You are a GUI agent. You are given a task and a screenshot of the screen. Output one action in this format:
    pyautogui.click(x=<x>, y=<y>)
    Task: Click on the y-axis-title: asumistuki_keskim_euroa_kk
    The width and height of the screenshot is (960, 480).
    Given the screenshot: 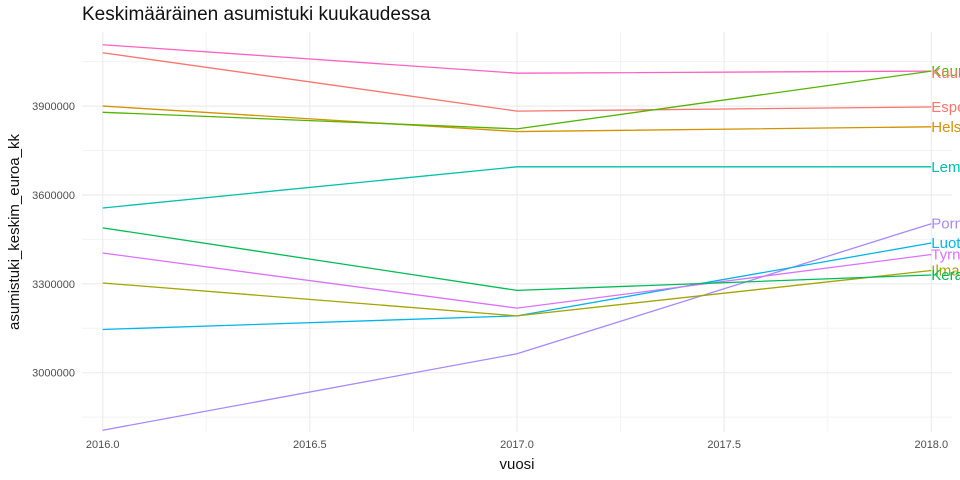 What is the action you would take?
    pyautogui.click(x=14, y=232)
    